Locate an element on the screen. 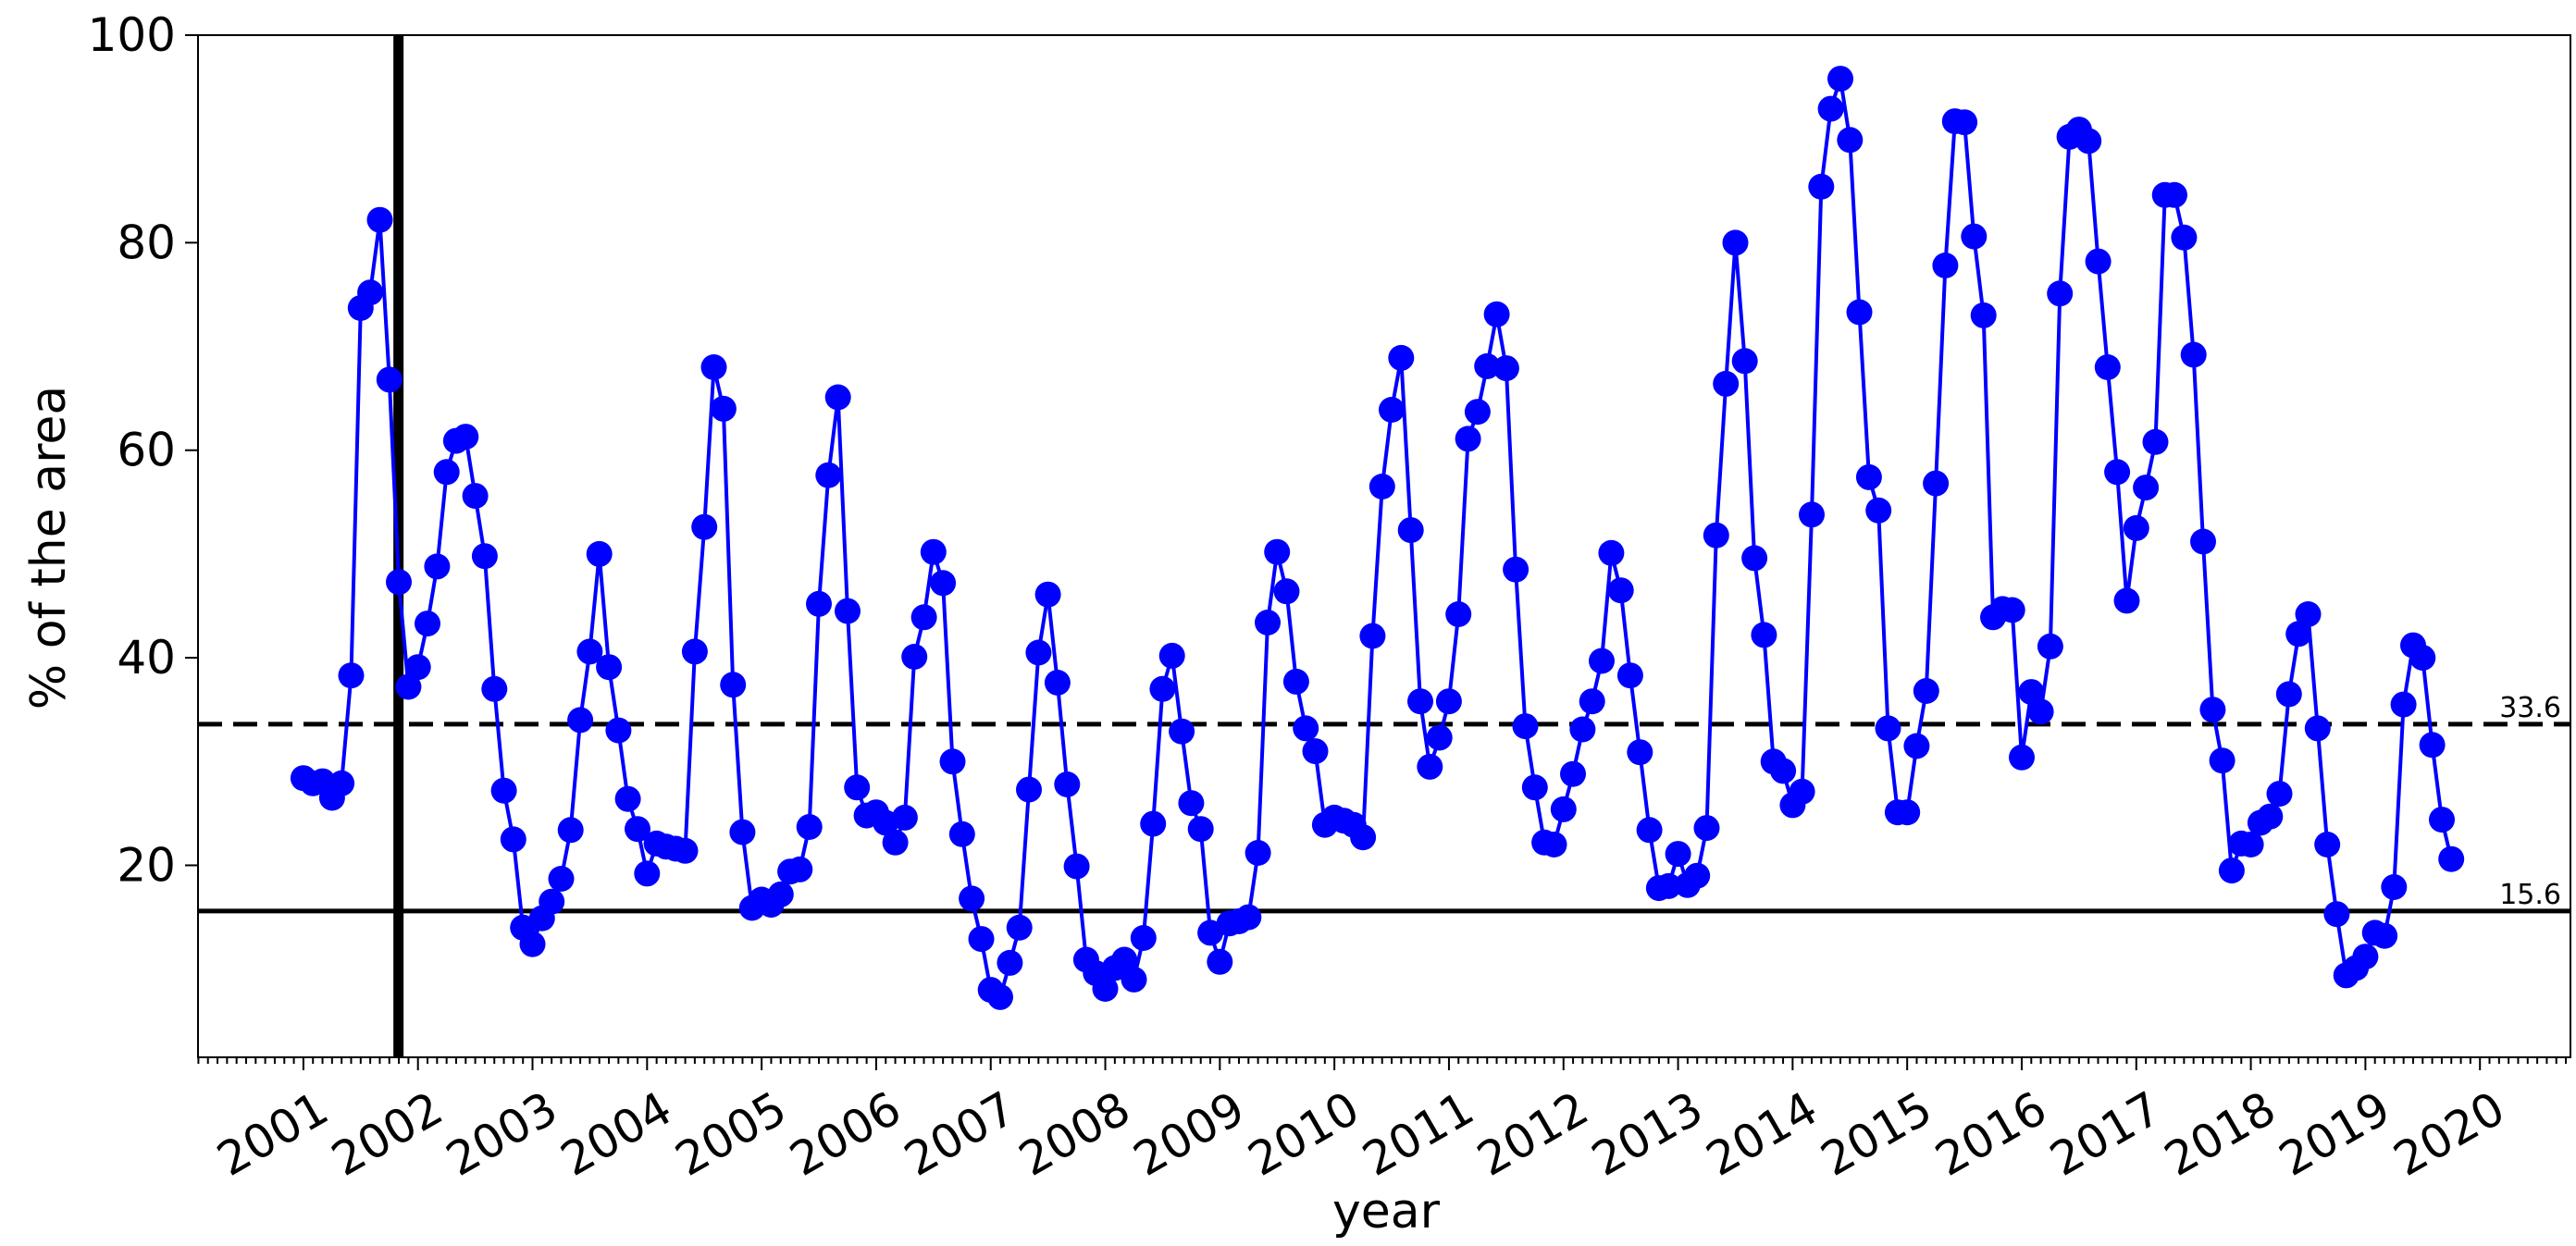  x-tick-label: 2015 is located at coordinates (1876, 1134).